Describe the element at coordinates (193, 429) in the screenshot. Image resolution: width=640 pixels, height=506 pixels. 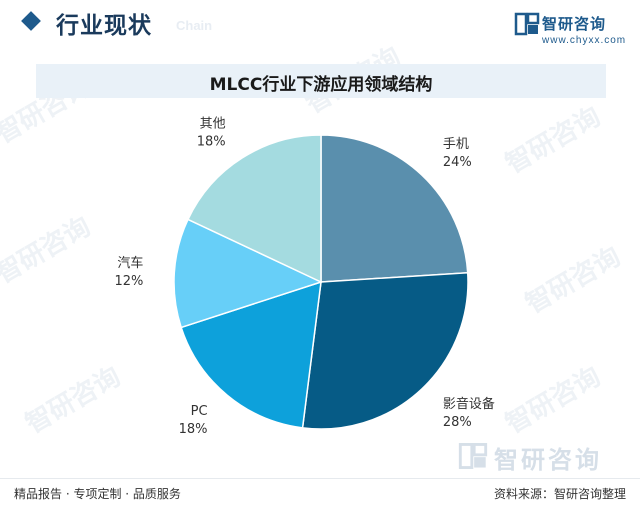
I see `slice-value-label-2: 18%` at that location.